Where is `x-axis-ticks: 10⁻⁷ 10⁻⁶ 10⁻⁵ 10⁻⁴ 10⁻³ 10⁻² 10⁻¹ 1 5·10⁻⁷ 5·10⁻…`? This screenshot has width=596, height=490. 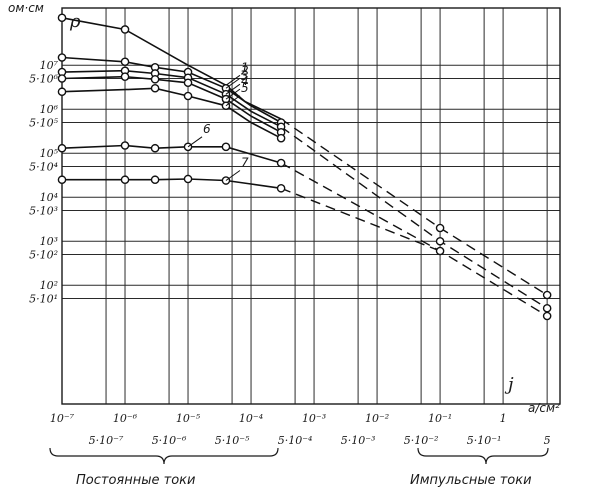
x-axis-ticks: 10⁻⁷ 10⁻⁶ 10⁻⁵ 10⁻⁴ 10⁻³ 10⁻² 10⁻¹ 1 5·10⁻⁷ 5·10⁻… is located at coordinates (300, 429).